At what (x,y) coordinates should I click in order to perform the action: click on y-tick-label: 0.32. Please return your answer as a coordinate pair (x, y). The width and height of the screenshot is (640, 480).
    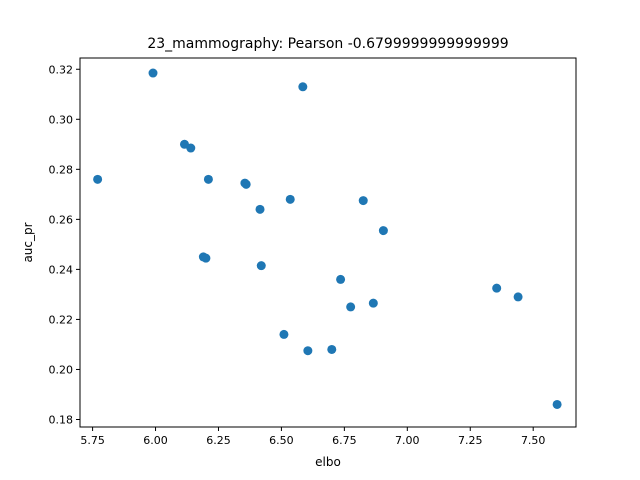
    Looking at the image, I should click on (61, 69).